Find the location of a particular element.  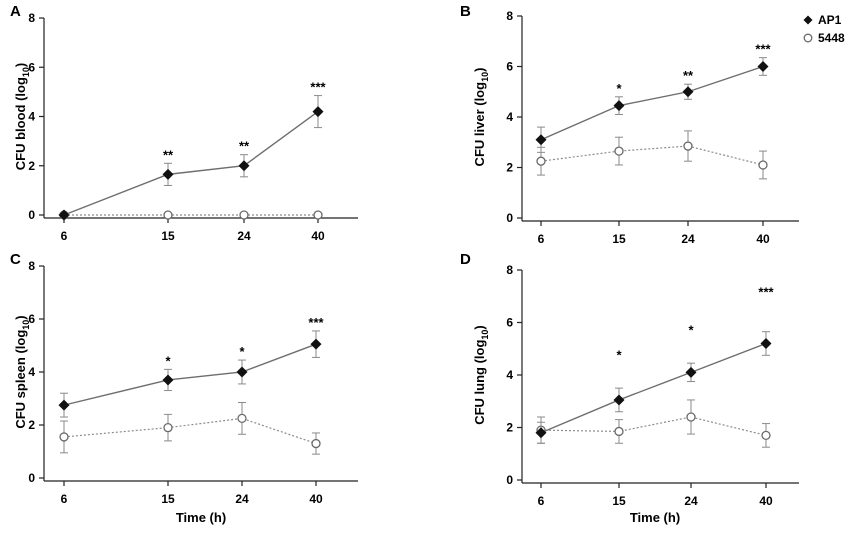

y-axis-title: CFU blood (log10) is located at coordinates (22, 117).